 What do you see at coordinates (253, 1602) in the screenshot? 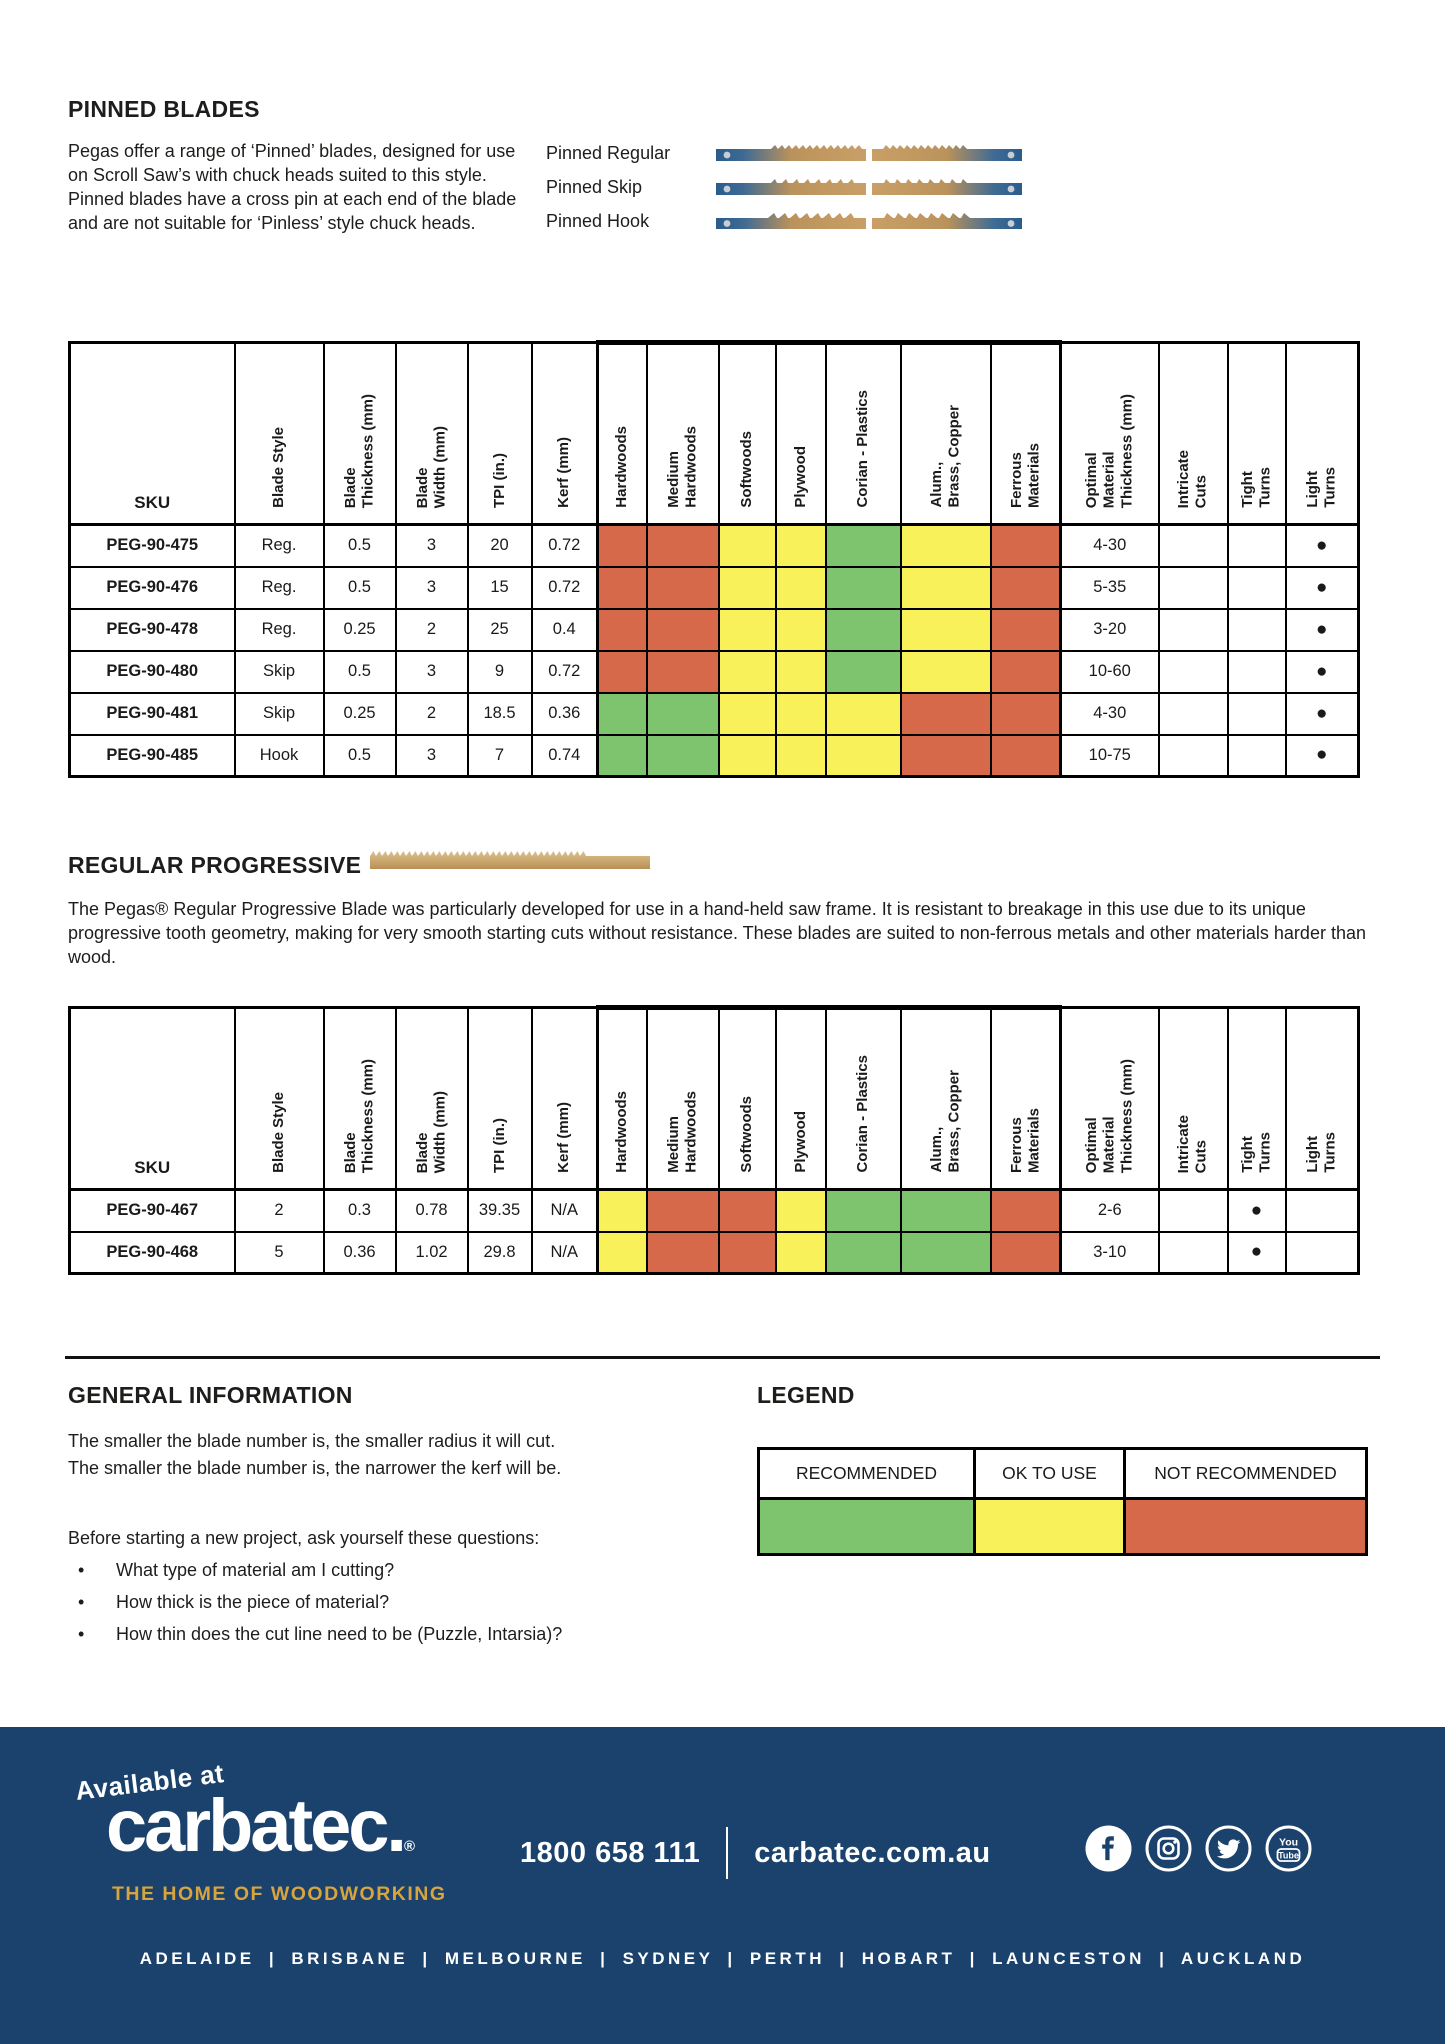
I see `bullet-text: How thick is the piece of material?` at bounding box center [253, 1602].